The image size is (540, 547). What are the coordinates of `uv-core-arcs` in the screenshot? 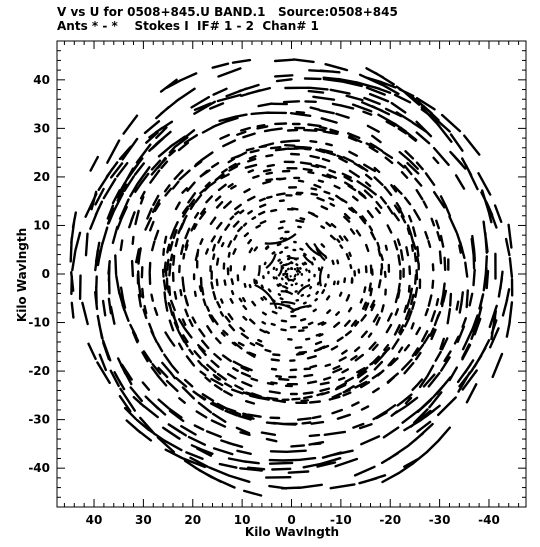 It's located at (290, 273).